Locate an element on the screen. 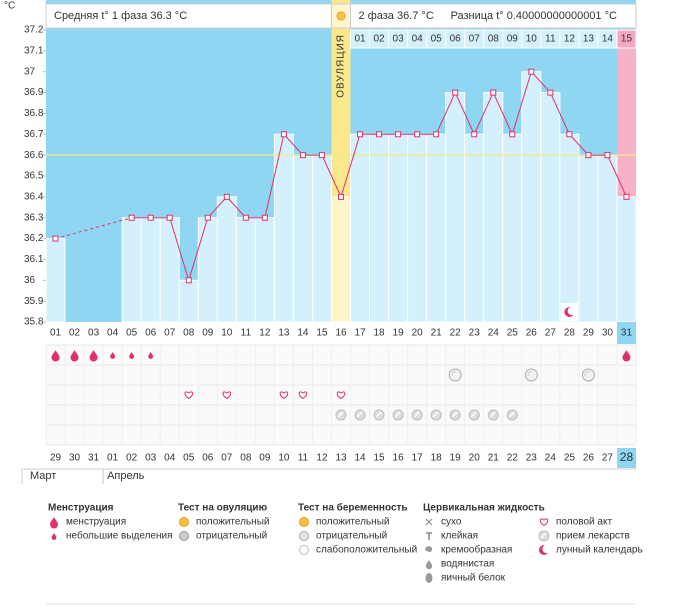  y-tick-label: 35.9 is located at coordinates (34, 301).